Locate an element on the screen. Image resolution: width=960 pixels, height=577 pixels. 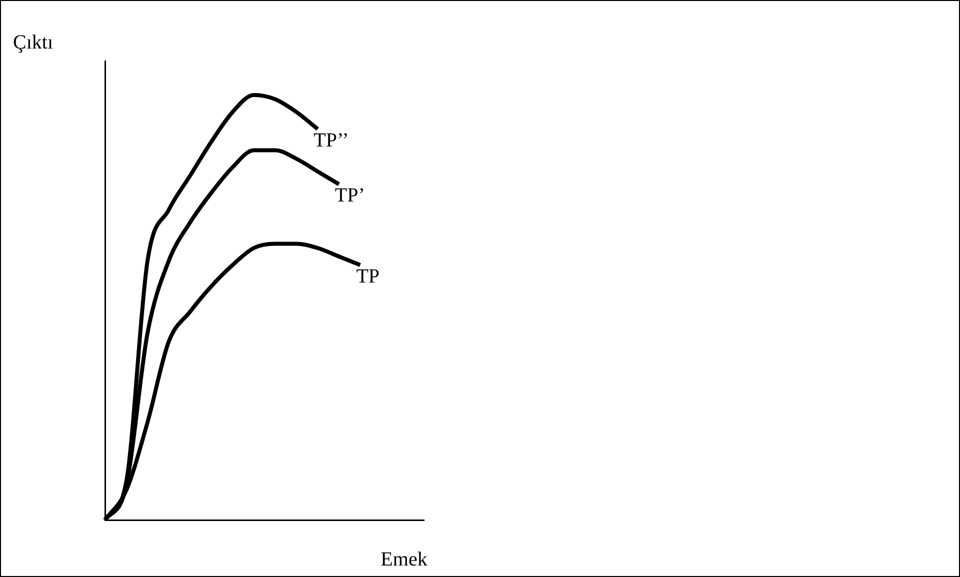
series-label: TP is located at coordinates (368, 276).